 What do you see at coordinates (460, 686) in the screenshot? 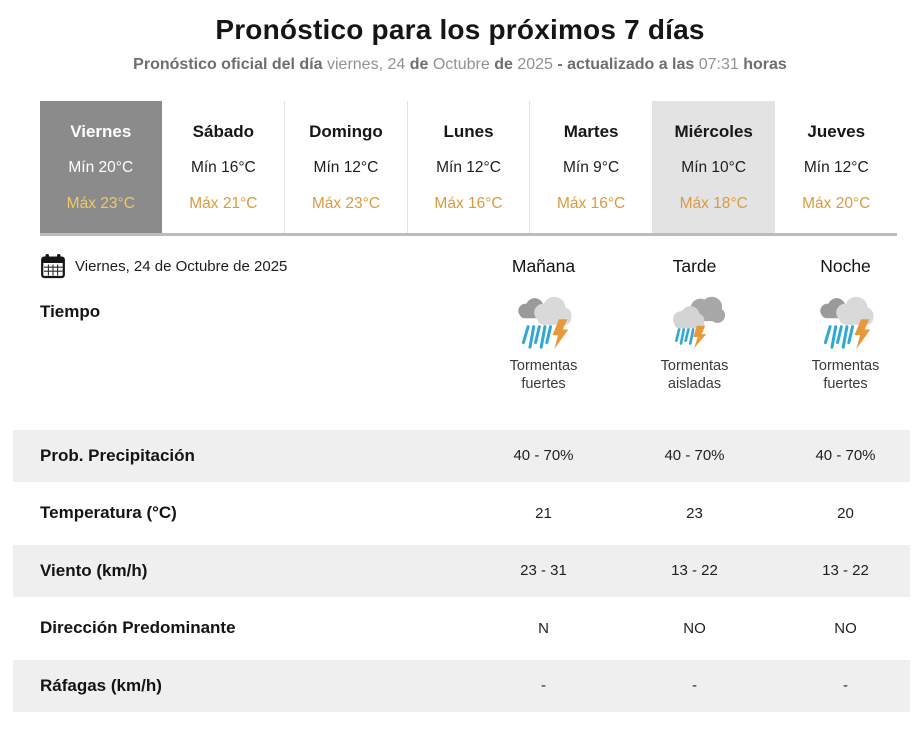
I see `table-row-rafagas: Ráfagas (km/h) - - -` at bounding box center [460, 686].